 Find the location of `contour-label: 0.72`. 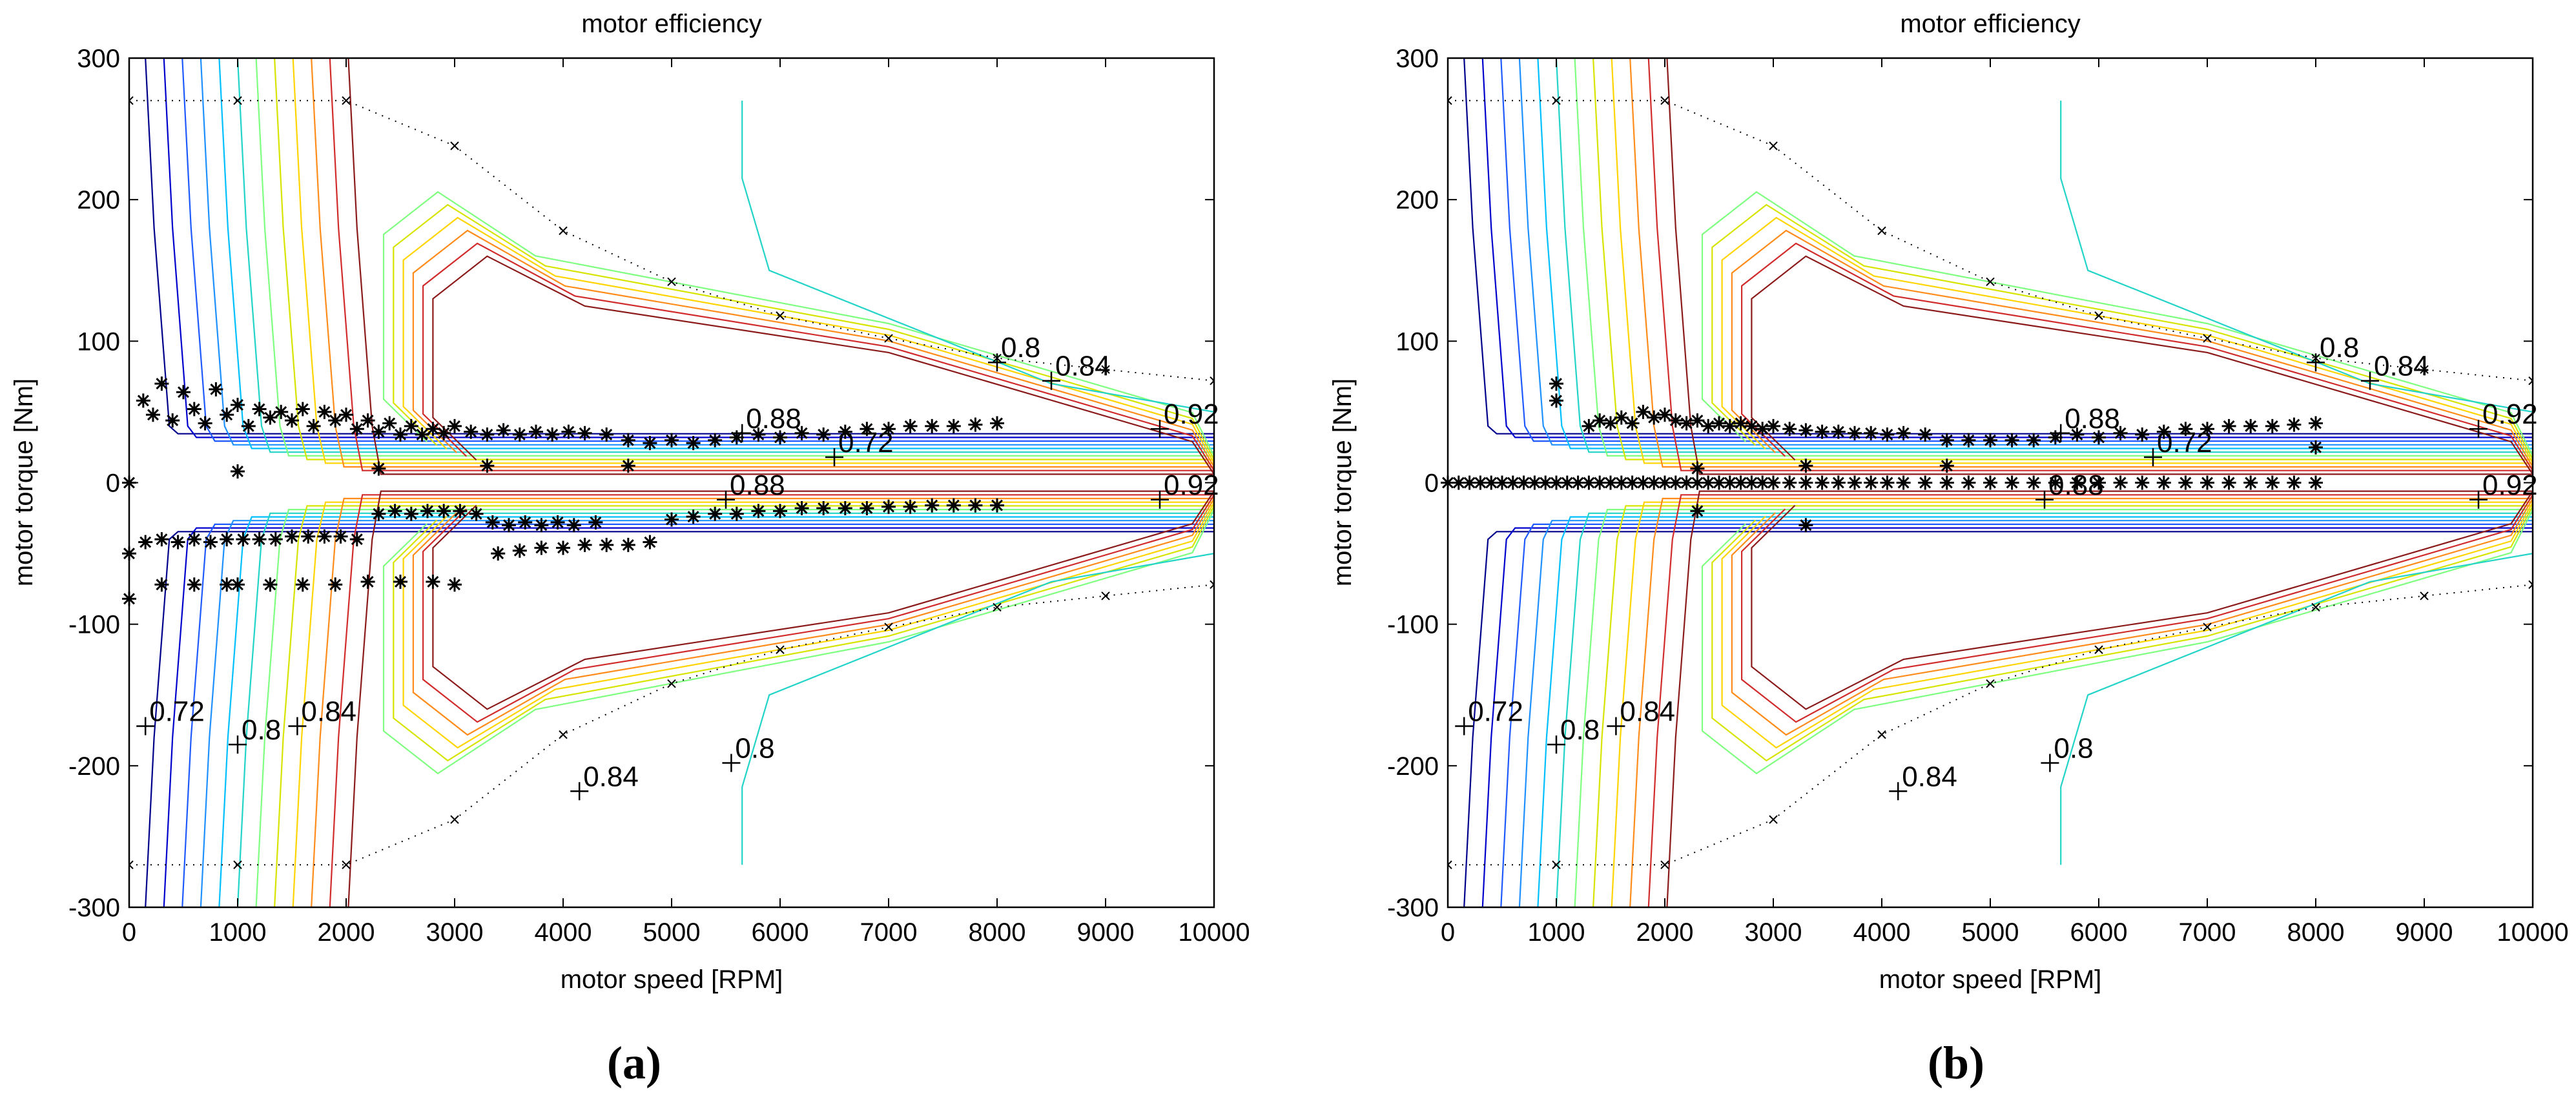

contour-label: 0.72 is located at coordinates (1495, 711).